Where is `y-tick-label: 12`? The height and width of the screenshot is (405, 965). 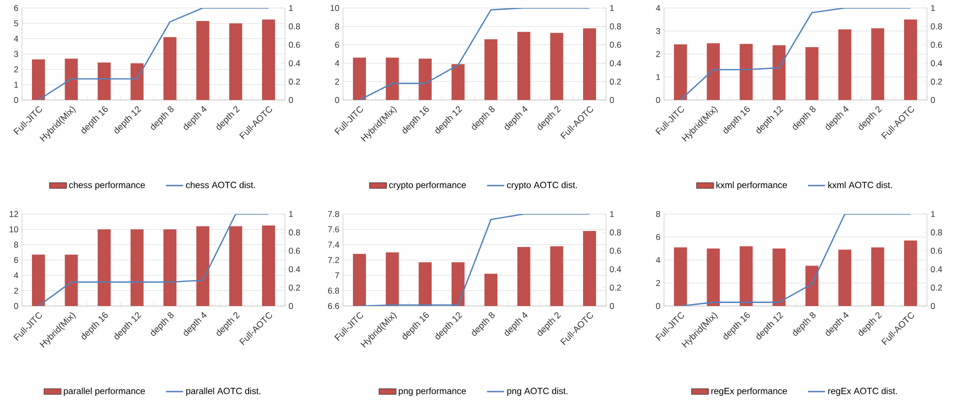 y-tick-label: 12 is located at coordinates (14, 214).